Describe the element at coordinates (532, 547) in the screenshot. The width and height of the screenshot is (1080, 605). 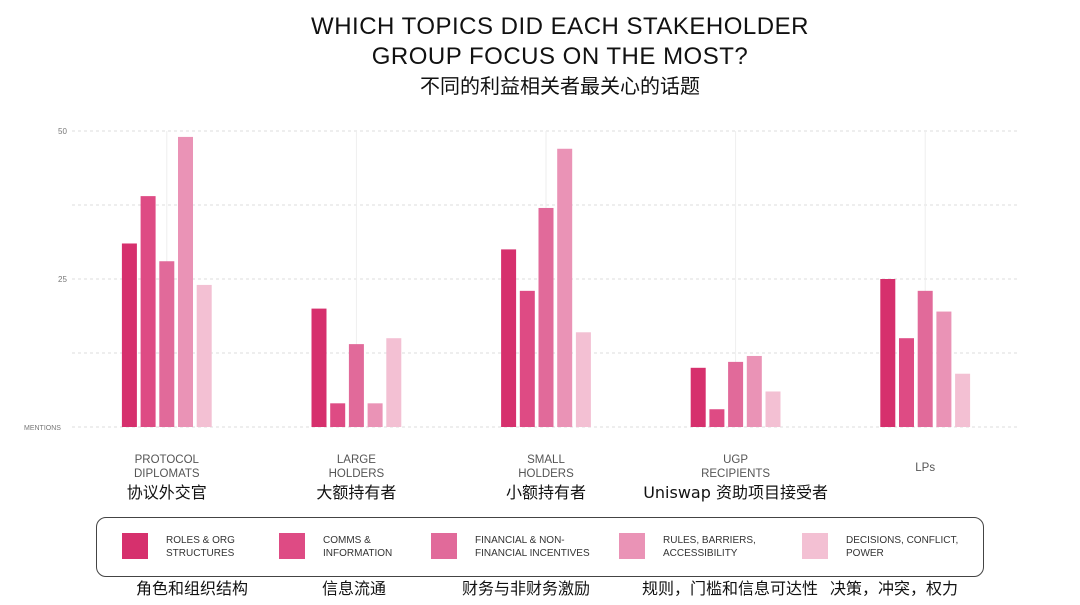
I see `legend-label-financial: FINANCIAL & NON- FINANCIAL INCENTIVES` at that location.